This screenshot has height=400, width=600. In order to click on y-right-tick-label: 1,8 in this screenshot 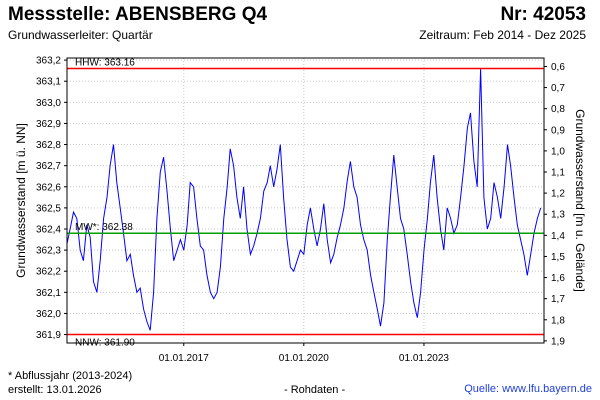, I will do `click(558, 320)`.